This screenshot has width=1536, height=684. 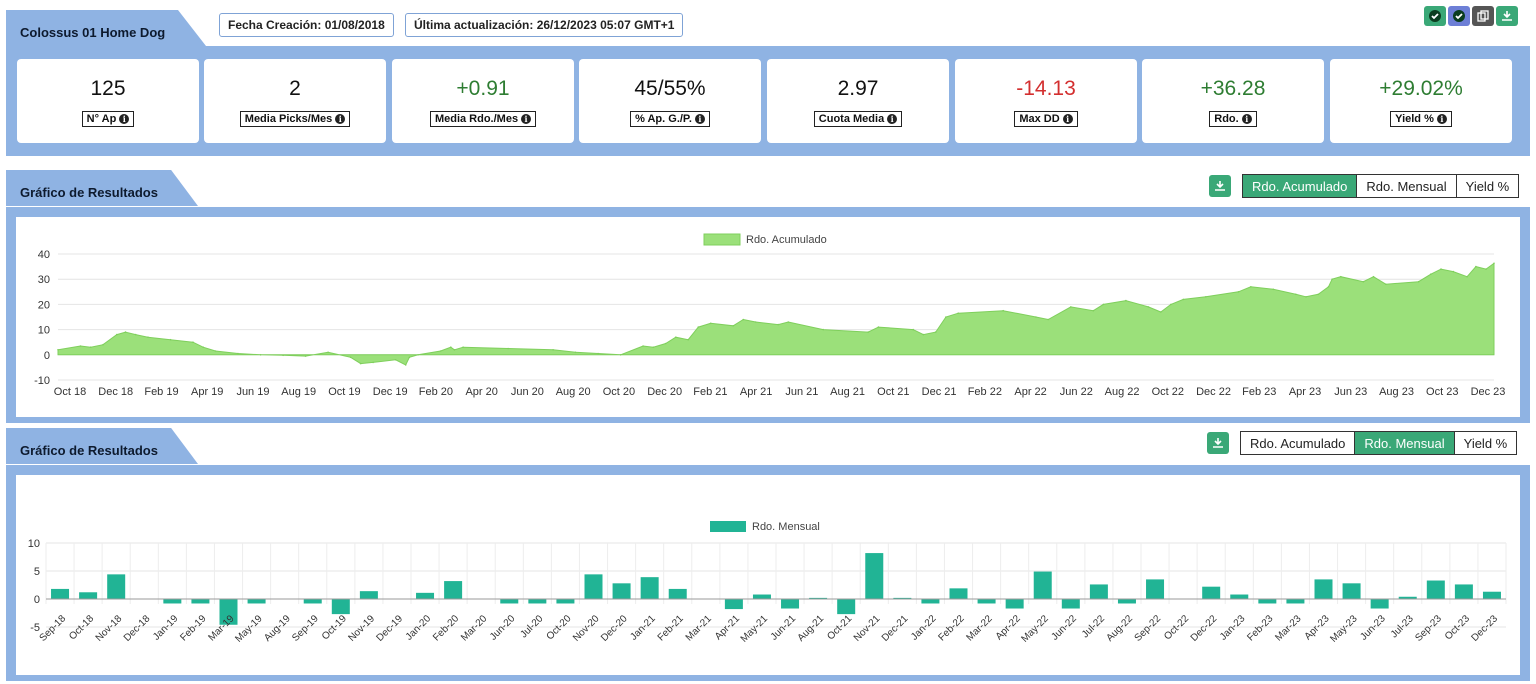 What do you see at coordinates (70, 392) in the screenshot?
I see `x-tick-label: Oct 18` at bounding box center [70, 392].